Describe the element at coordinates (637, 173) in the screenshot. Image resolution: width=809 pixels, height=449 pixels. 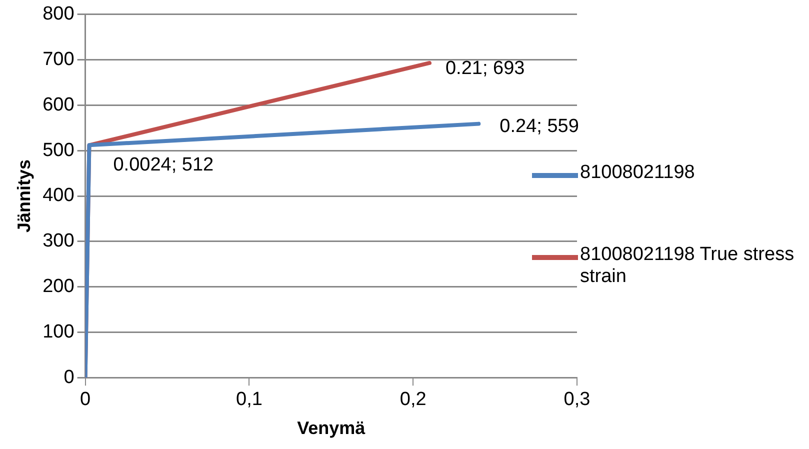
I see `legend-label: 81008021198` at that location.